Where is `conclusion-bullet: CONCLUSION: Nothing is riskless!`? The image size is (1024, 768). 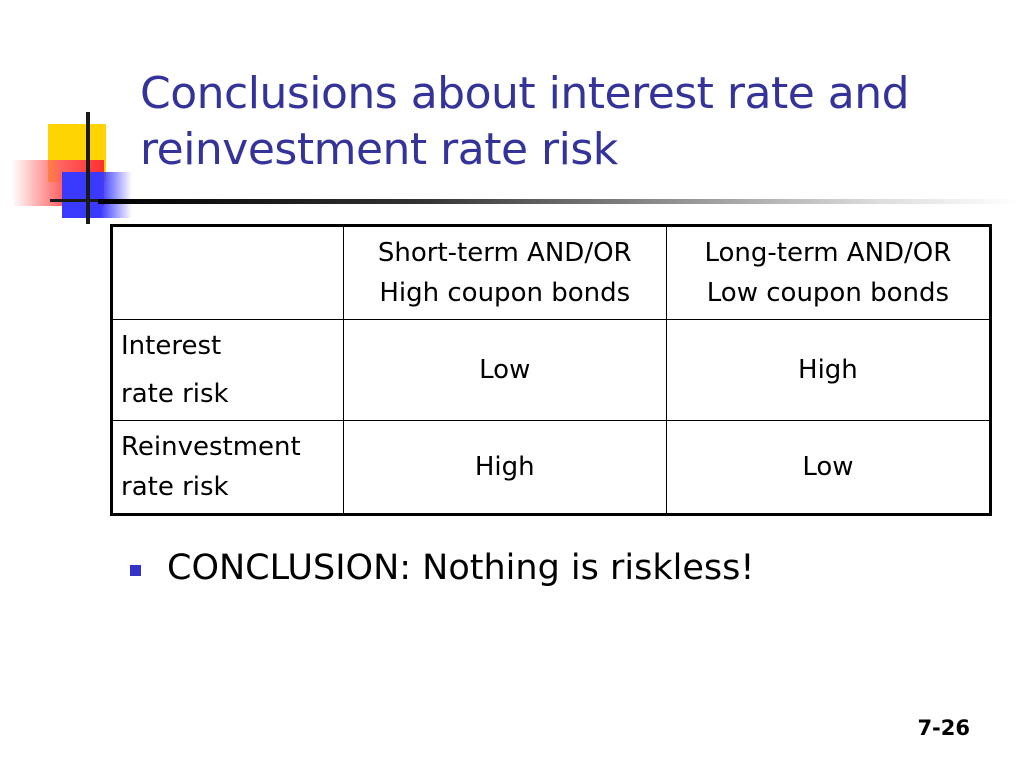 conclusion-bullet: CONCLUSION: Nothing is riskless! is located at coordinates (442, 568).